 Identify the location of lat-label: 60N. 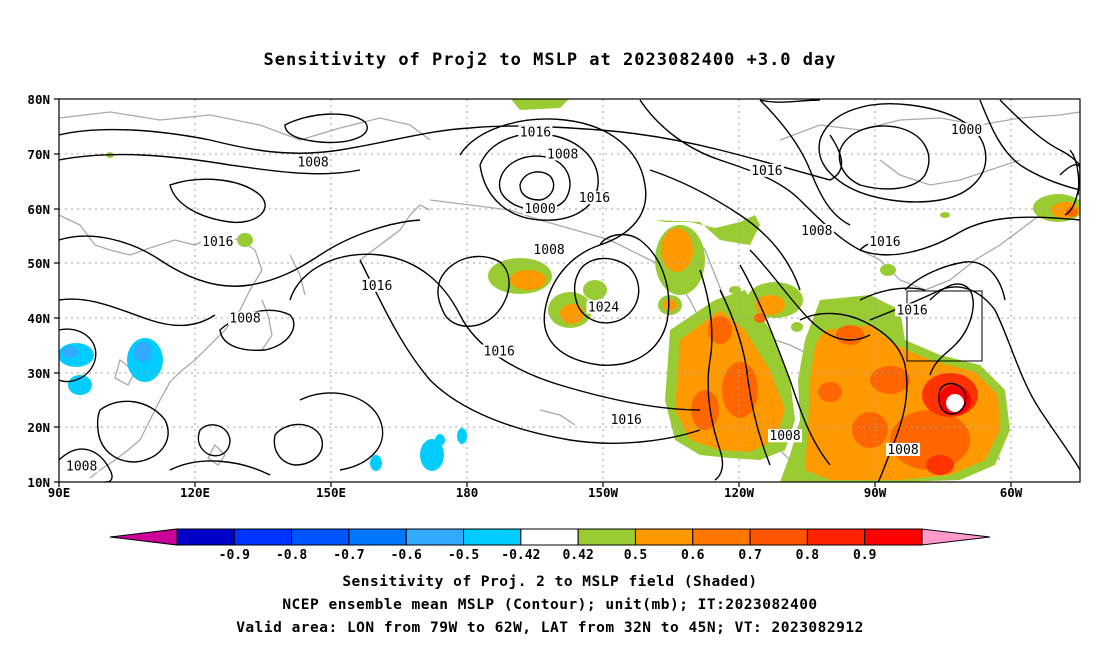
(38, 209).